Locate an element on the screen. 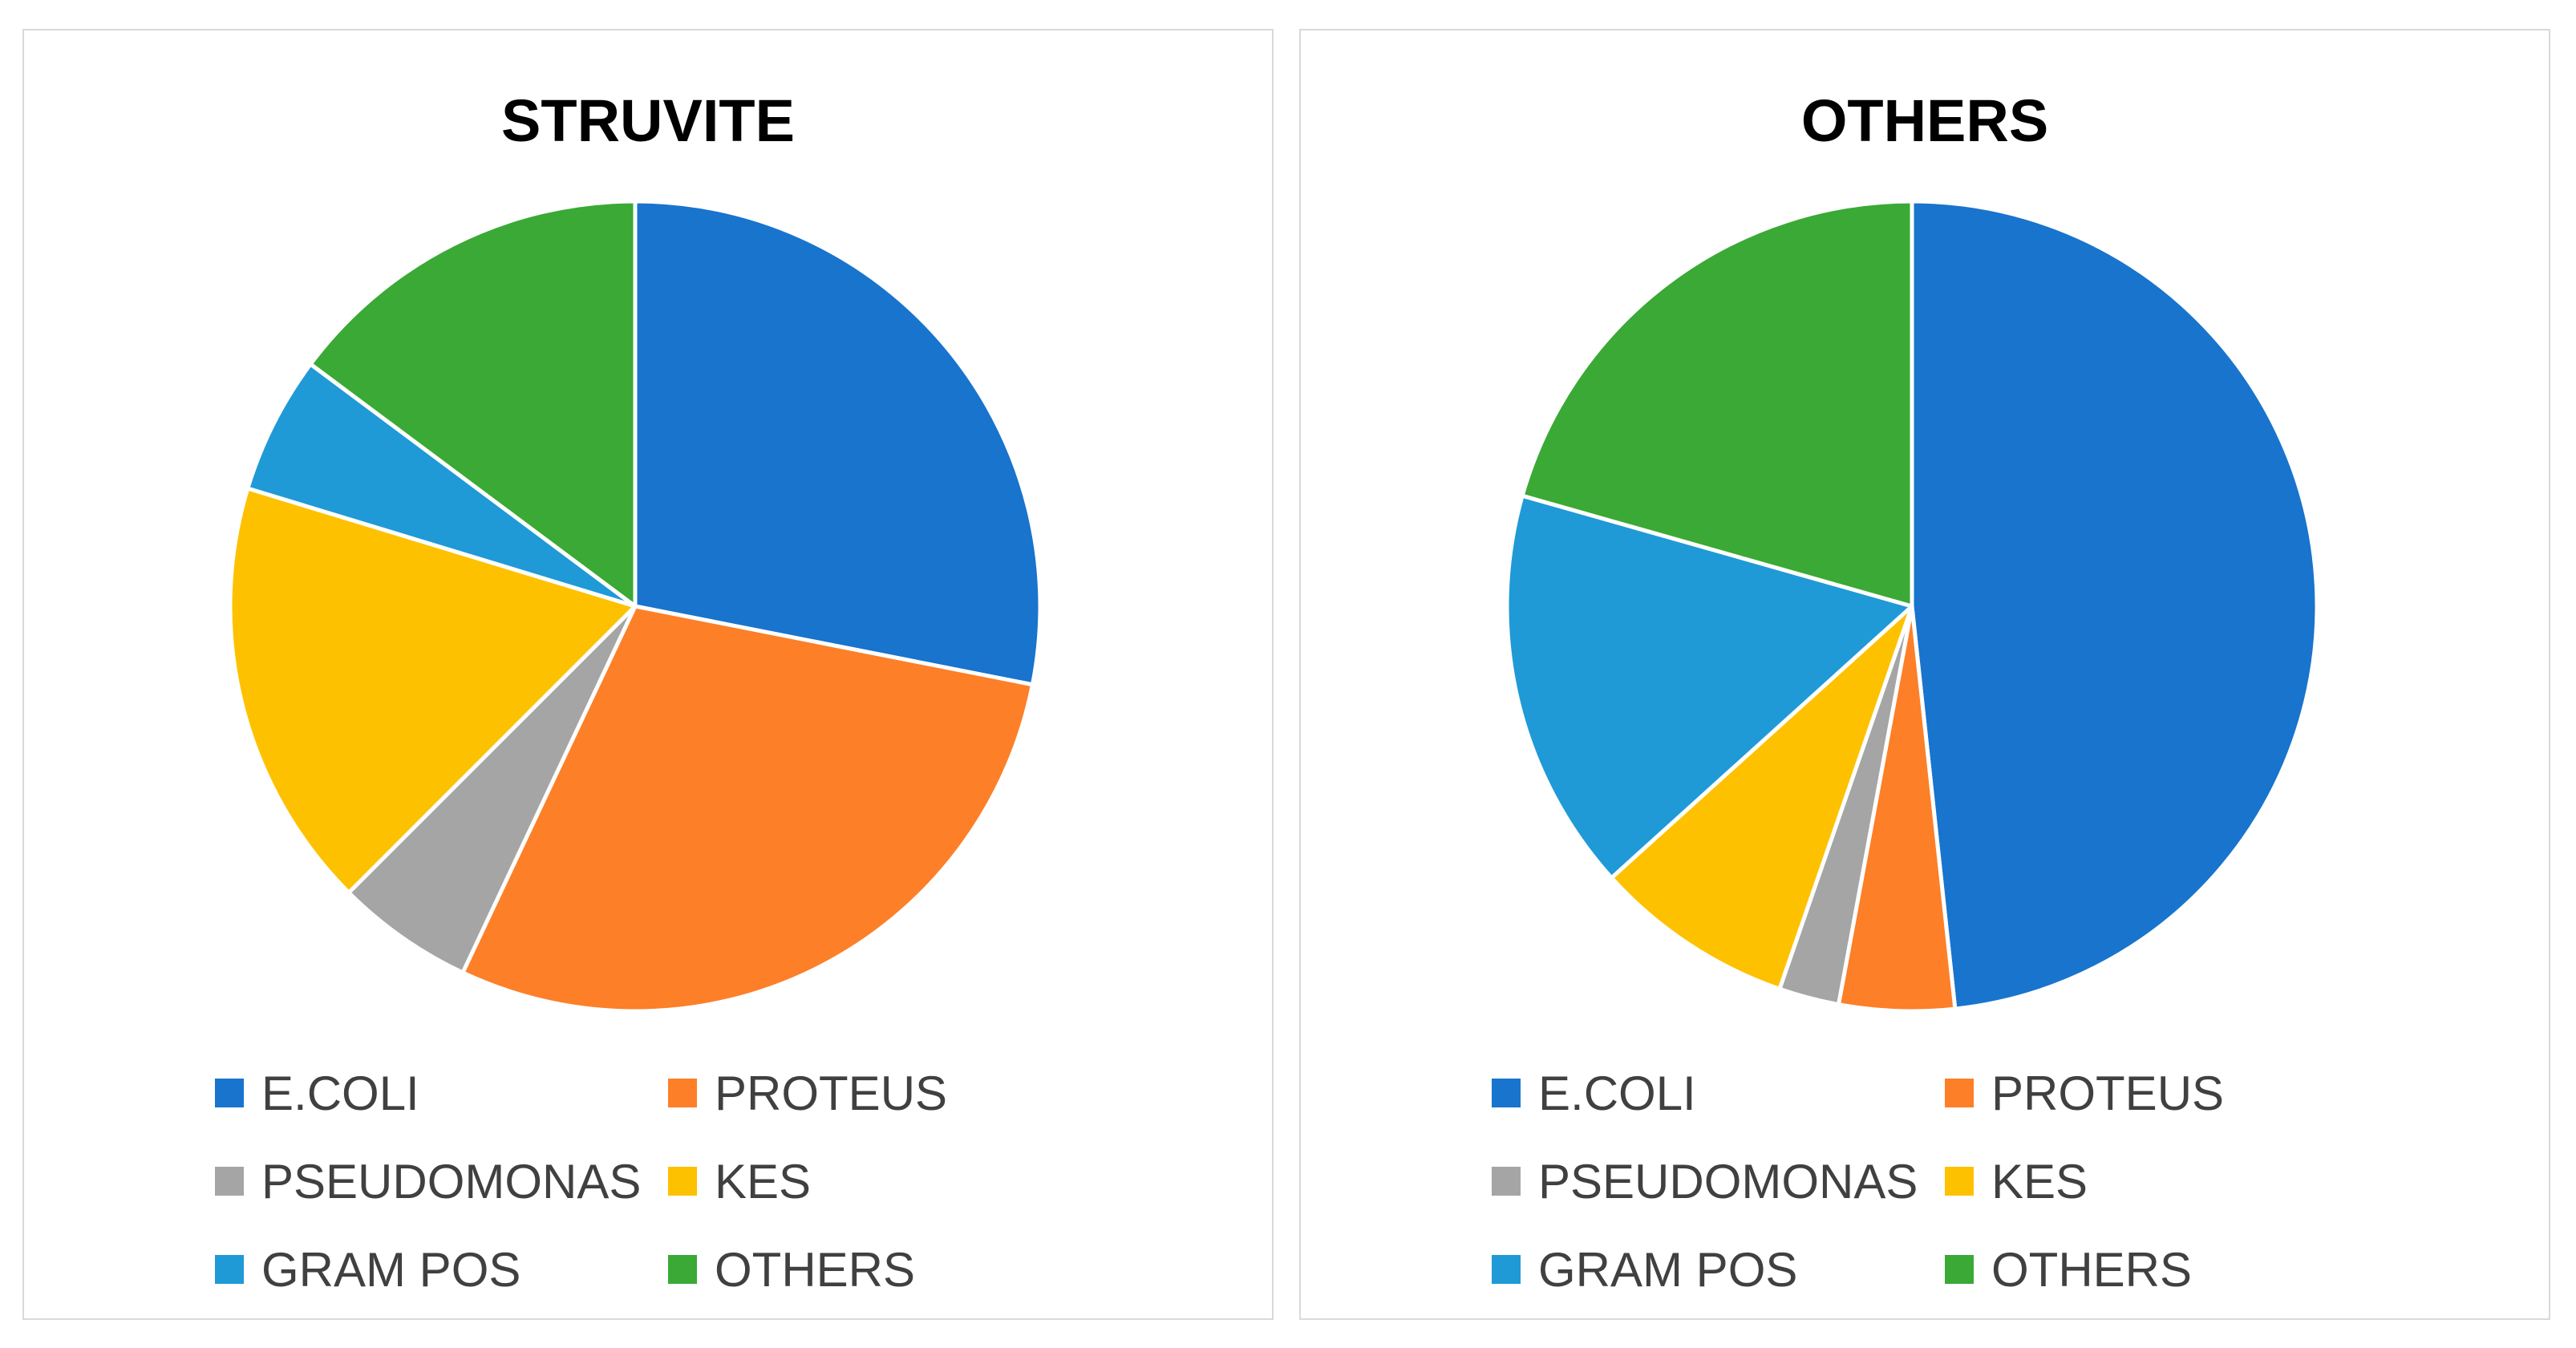  pie-slice-pseudomonas is located at coordinates (492, 789).